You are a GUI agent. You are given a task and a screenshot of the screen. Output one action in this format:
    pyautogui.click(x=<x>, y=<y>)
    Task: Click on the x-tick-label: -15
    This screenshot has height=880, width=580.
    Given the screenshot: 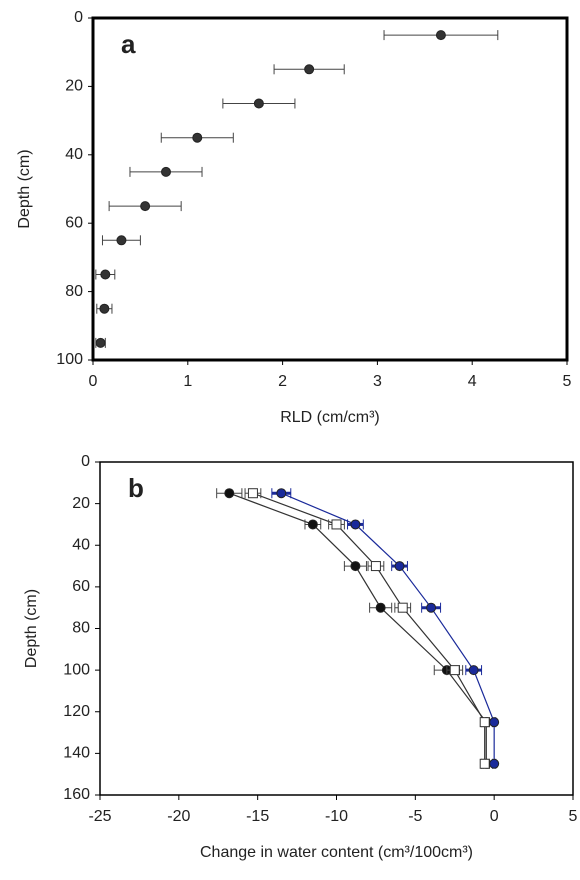 What is the action you would take?
    pyautogui.click(x=257, y=816)
    